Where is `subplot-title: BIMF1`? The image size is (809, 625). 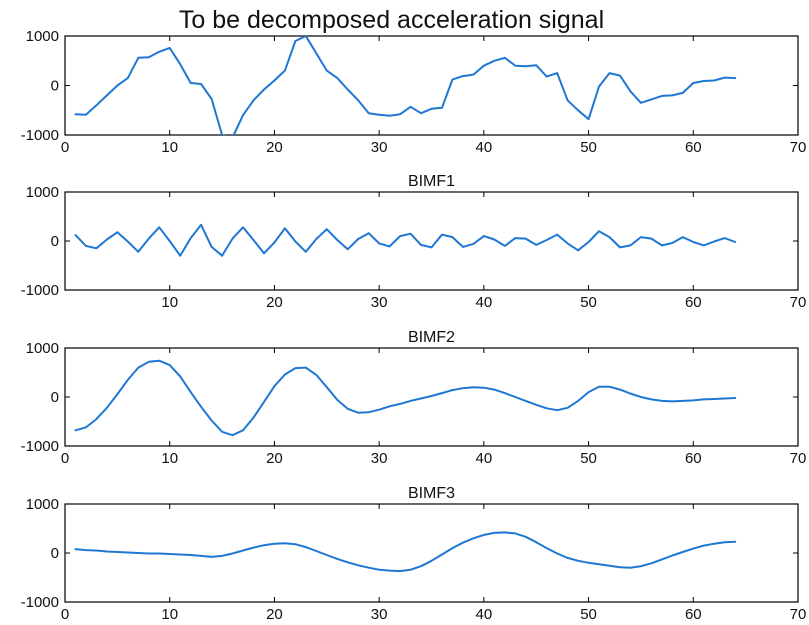
subplot-title: BIMF1 is located at coordinates (431, 181).